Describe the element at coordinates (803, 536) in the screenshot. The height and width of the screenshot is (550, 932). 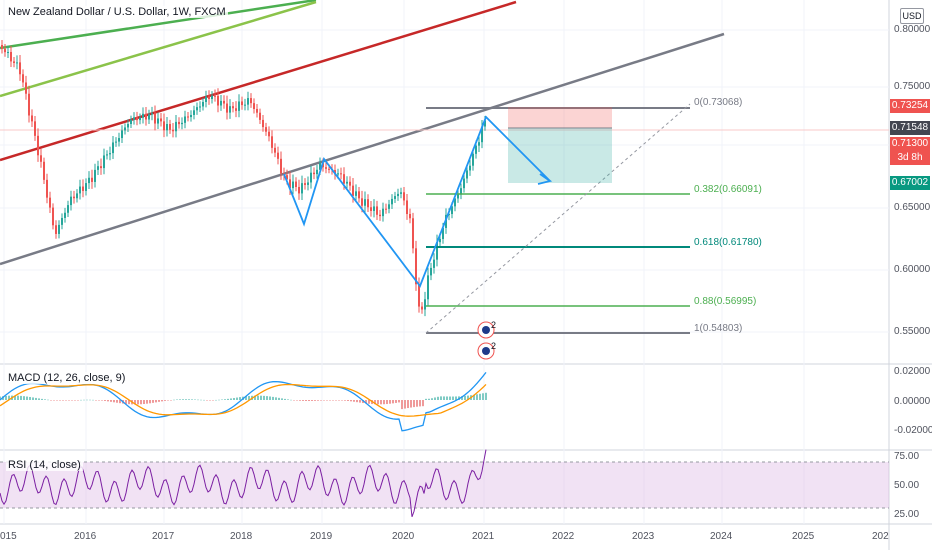
I see `time-axis-label: 2025` at that location.